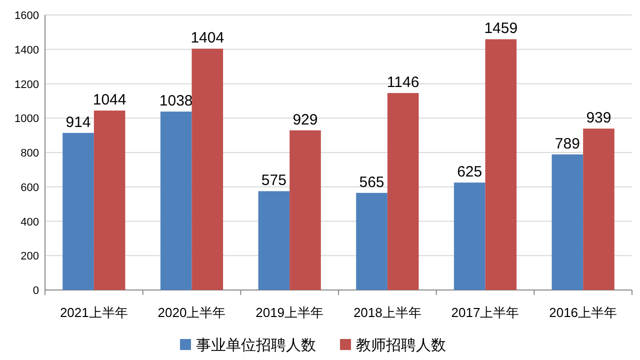 This screenshot has height=360, width=640. What do you see at coordinates (78, 122) in the screenshot?
I see `data-label: 914` at bounding box center [78, 122].